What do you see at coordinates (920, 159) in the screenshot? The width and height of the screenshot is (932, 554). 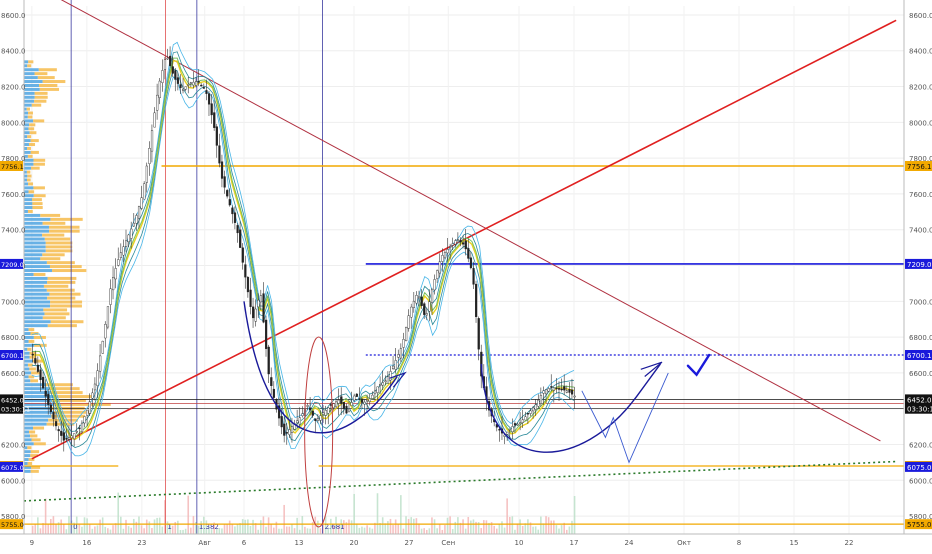 I see `y-tick-label-right: 7800.0` at bounding box center [920, 159].